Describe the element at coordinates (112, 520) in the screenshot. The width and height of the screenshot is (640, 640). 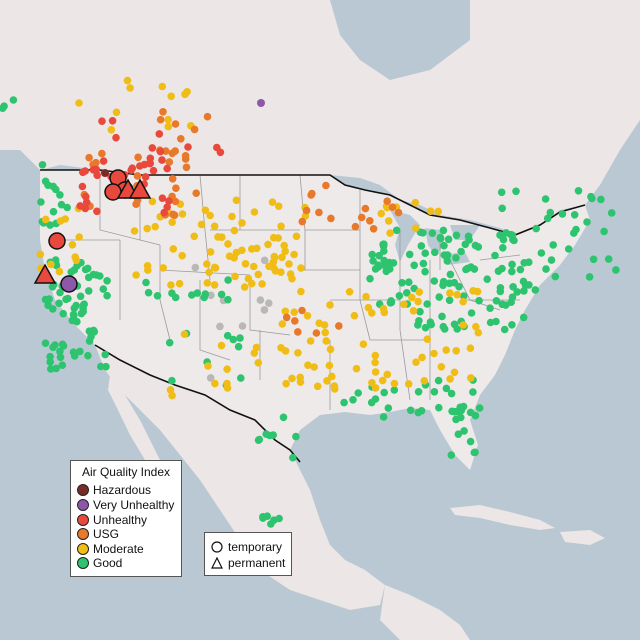
I see `legend-item-unhealthy: Unhealthy` at that location.